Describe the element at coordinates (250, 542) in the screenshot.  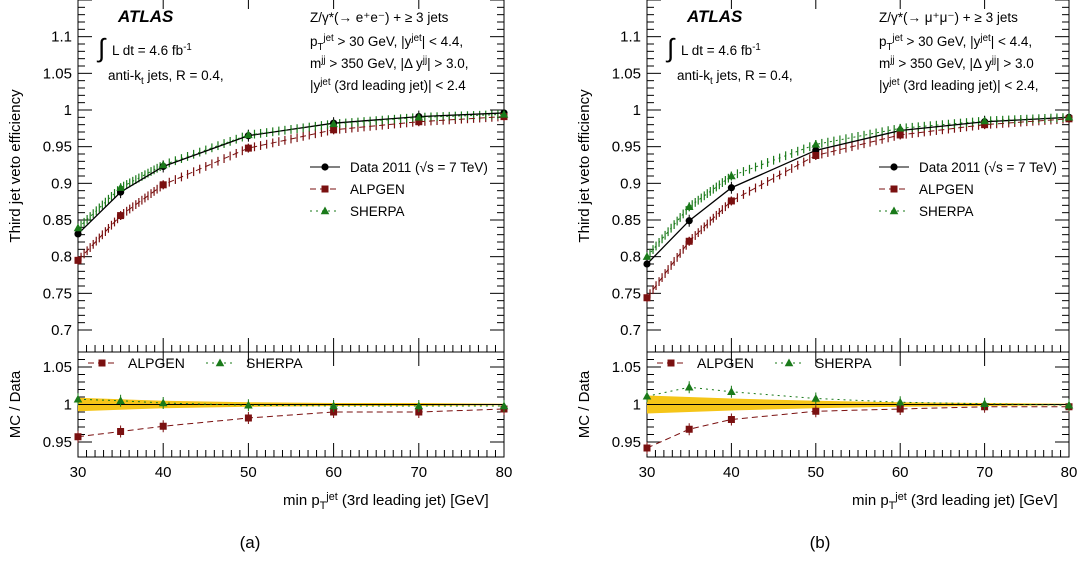
I see `panel-caption: (a)` at that location.